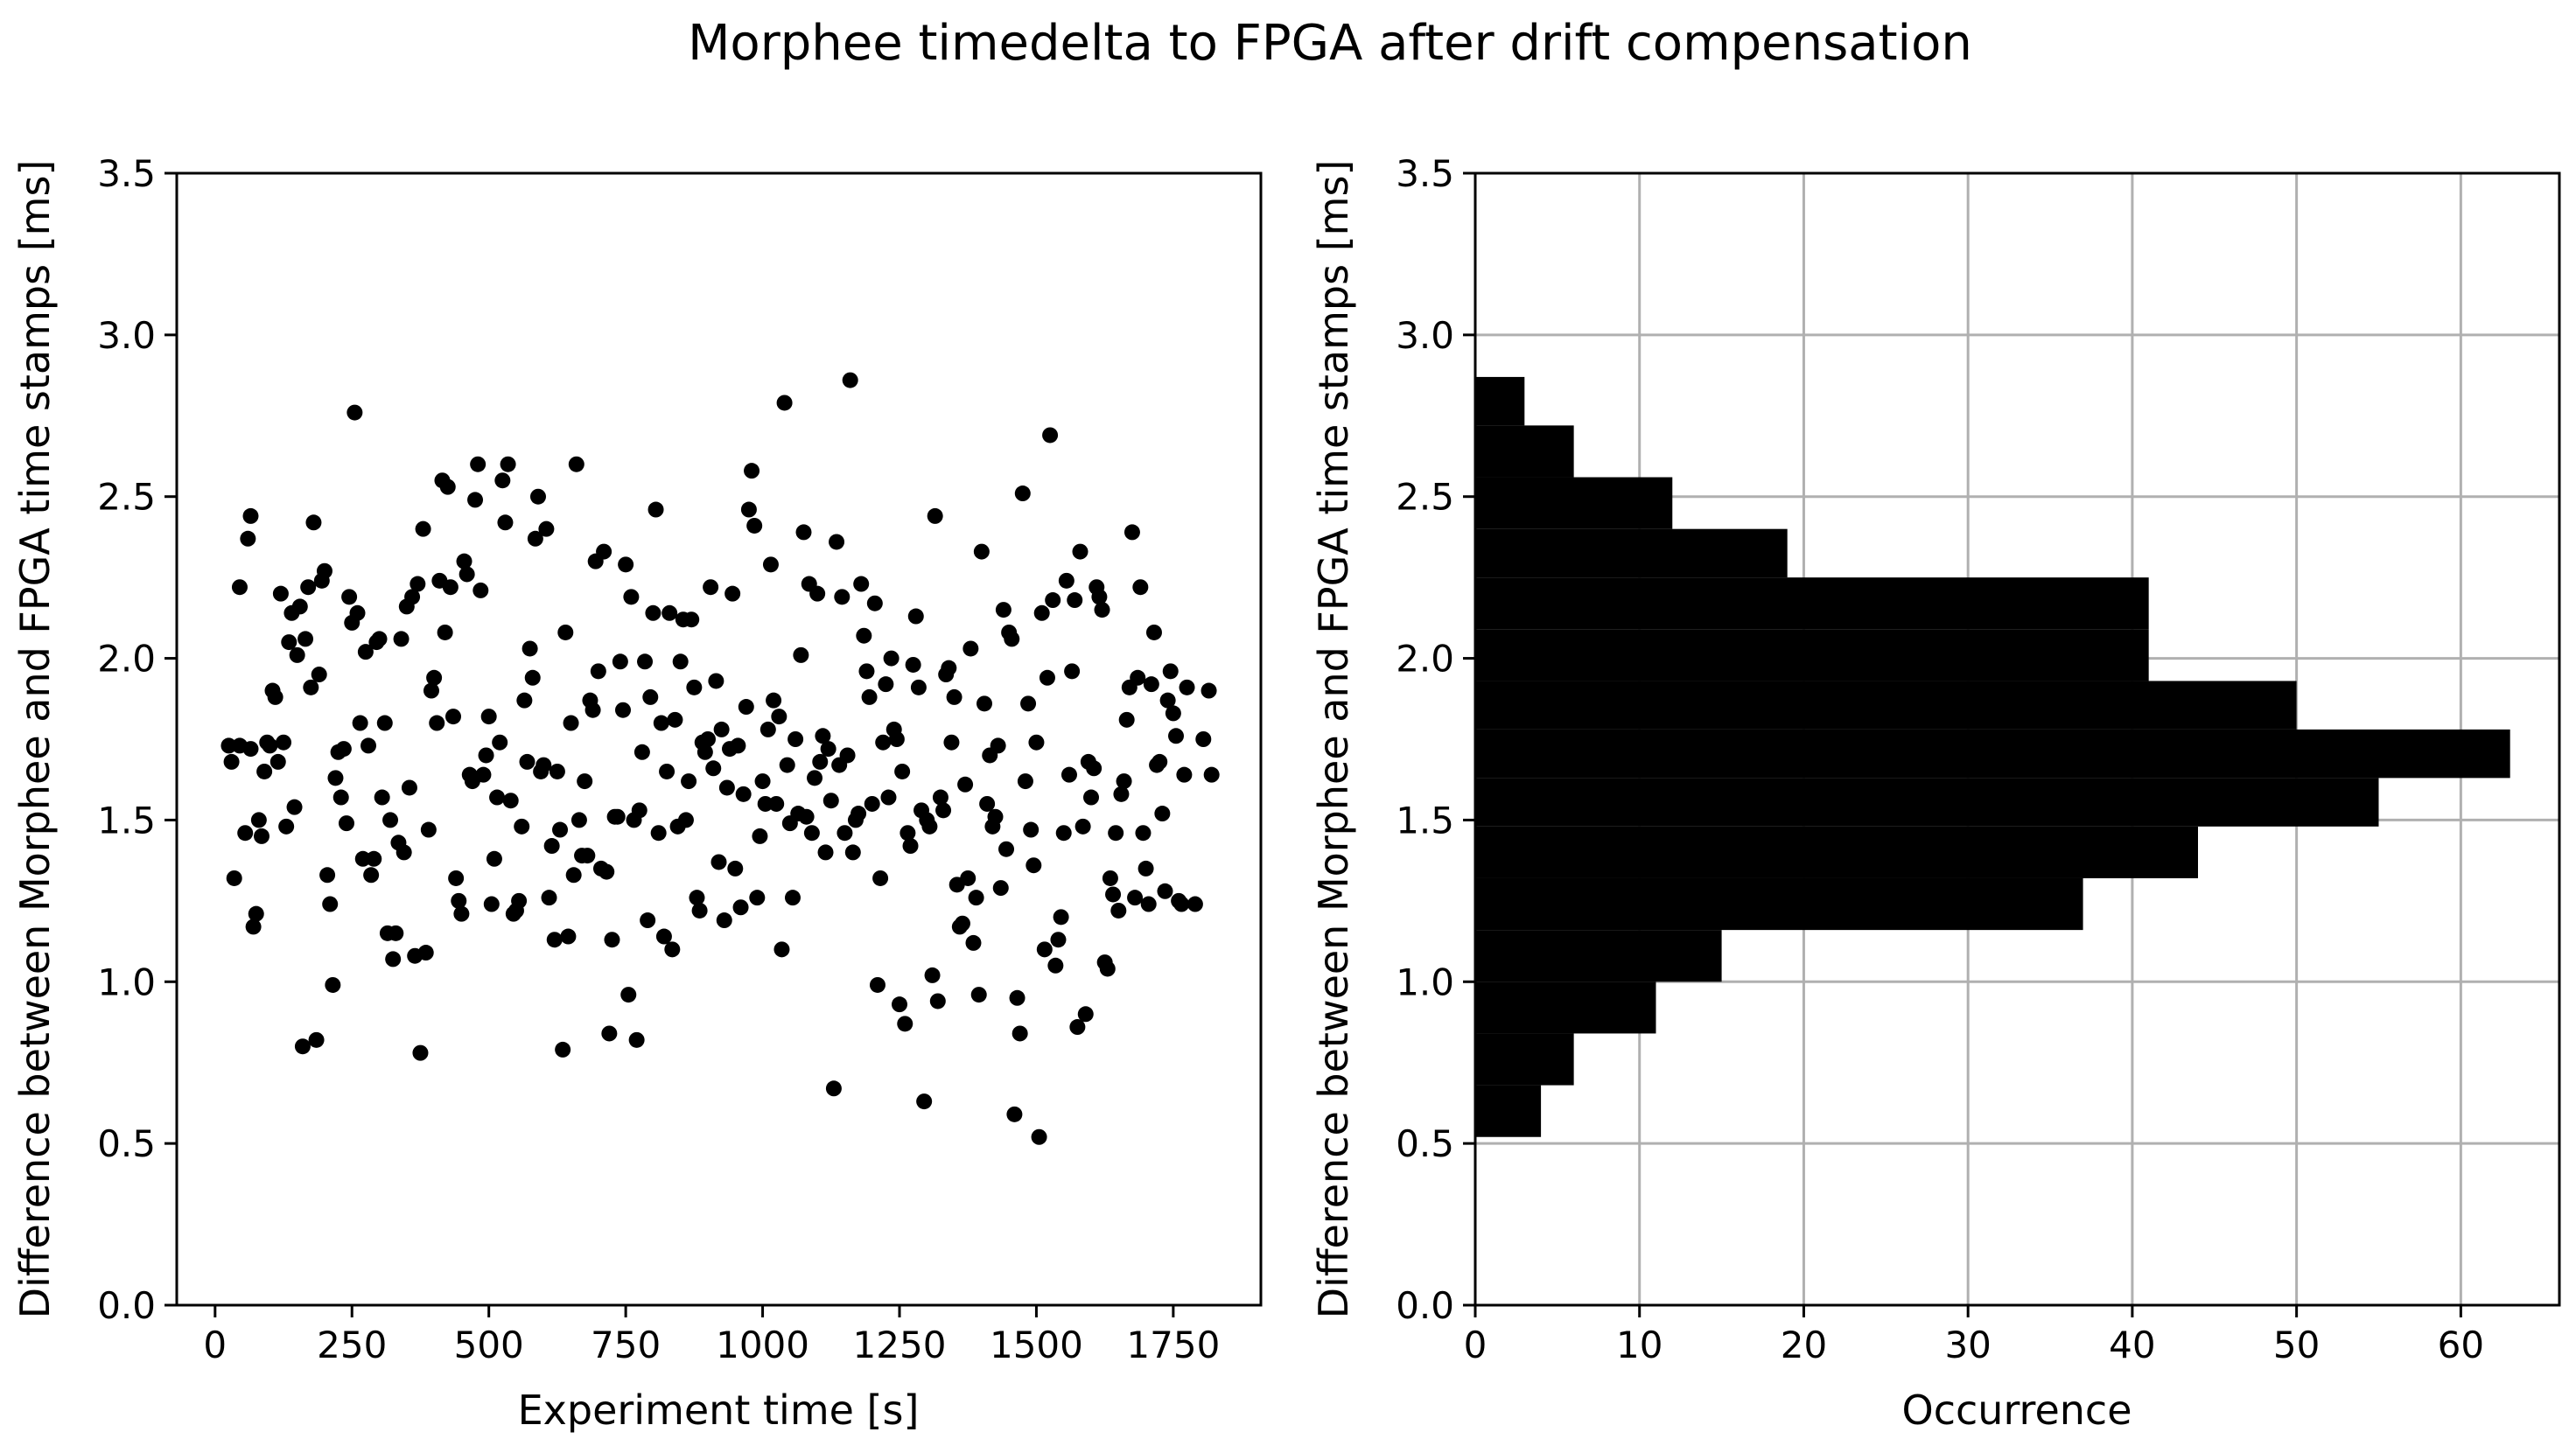  I want to click on histogram-x-tick-label: 50, so click(2296, 1345).